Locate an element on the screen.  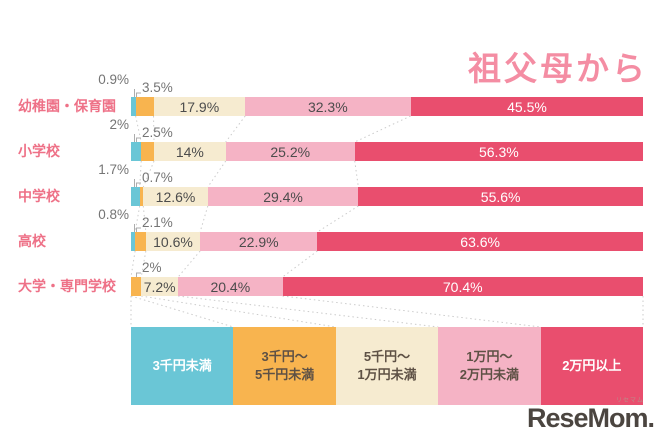
bar-segment: 17.9% is located at coordinates (199, 106).